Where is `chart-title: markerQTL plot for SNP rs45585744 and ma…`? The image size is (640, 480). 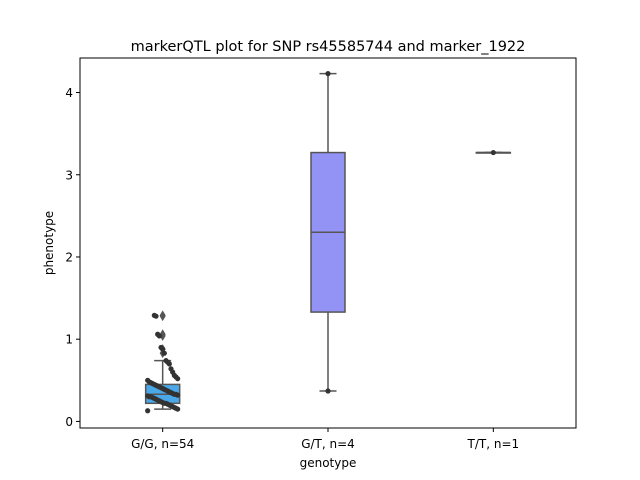
chart-title: markerQTL plot for SNP rs45585744 and ma… is located at coordinates (328, 47).